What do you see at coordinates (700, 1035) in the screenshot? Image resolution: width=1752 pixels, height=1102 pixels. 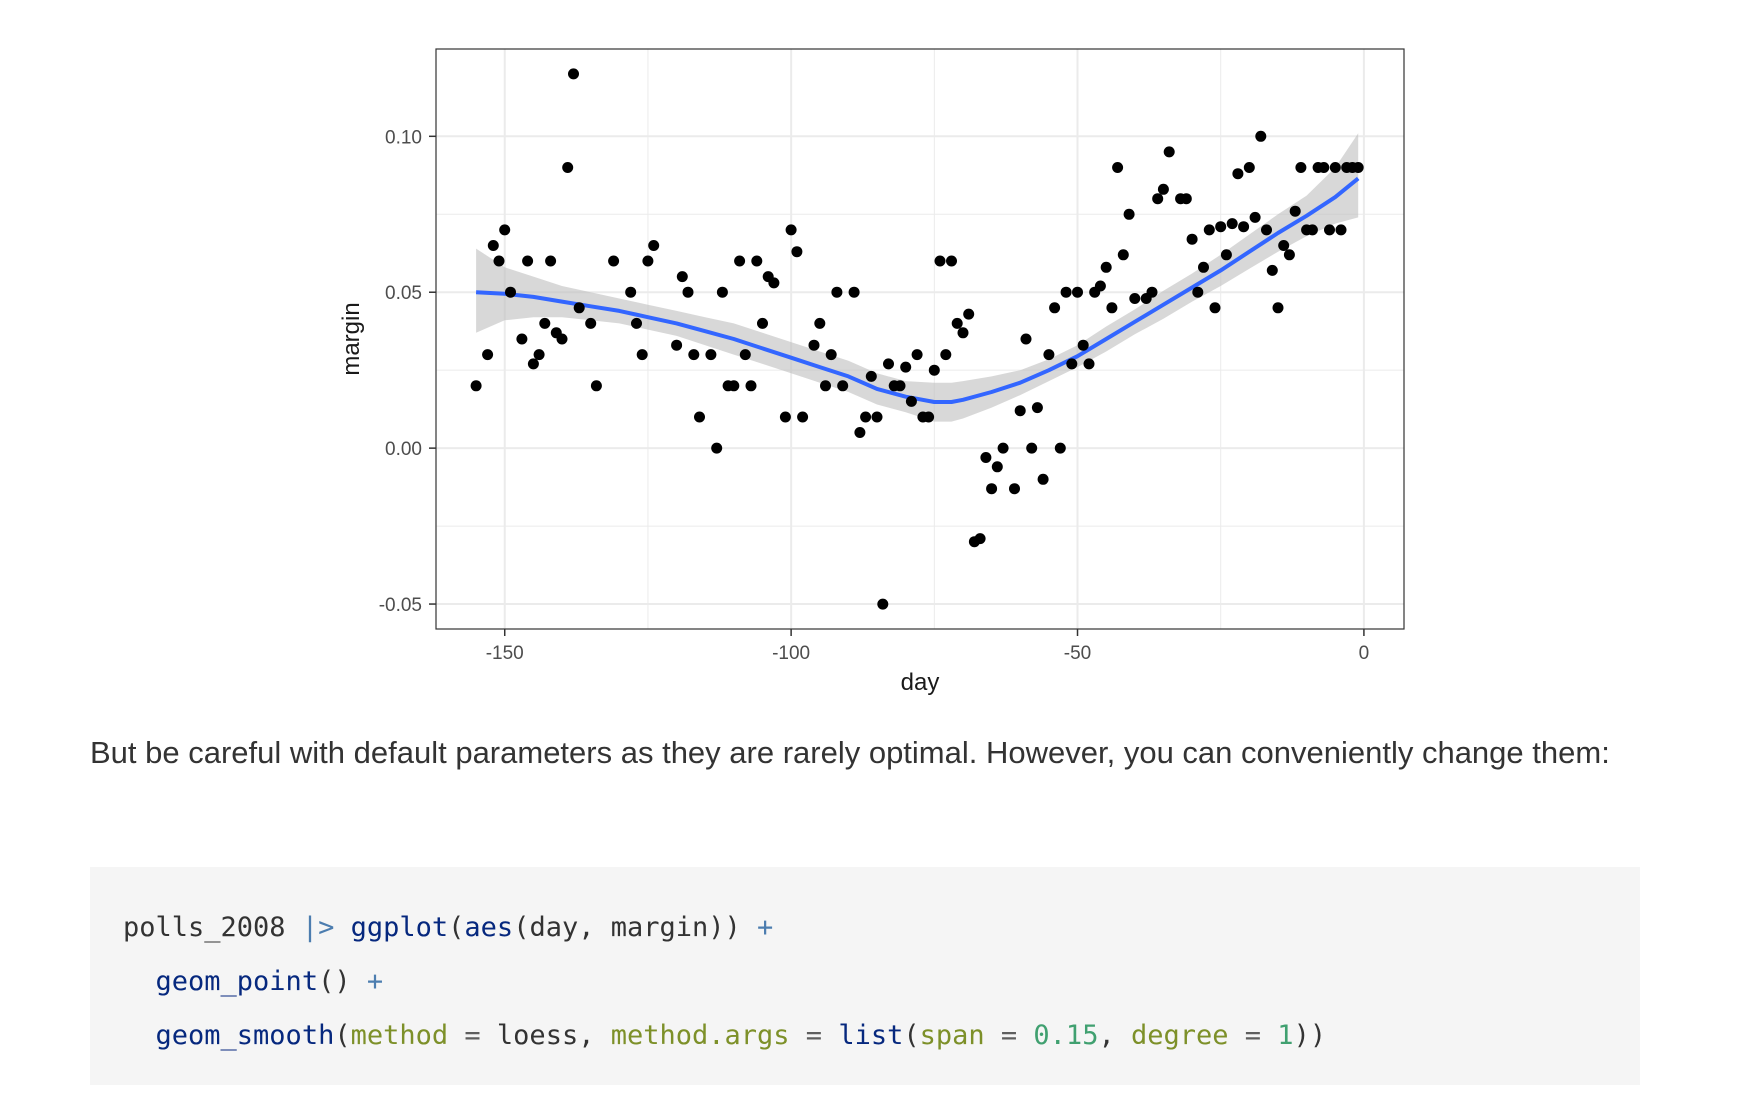 I see `code-token: method.args` at bounding box center [700, 1035].